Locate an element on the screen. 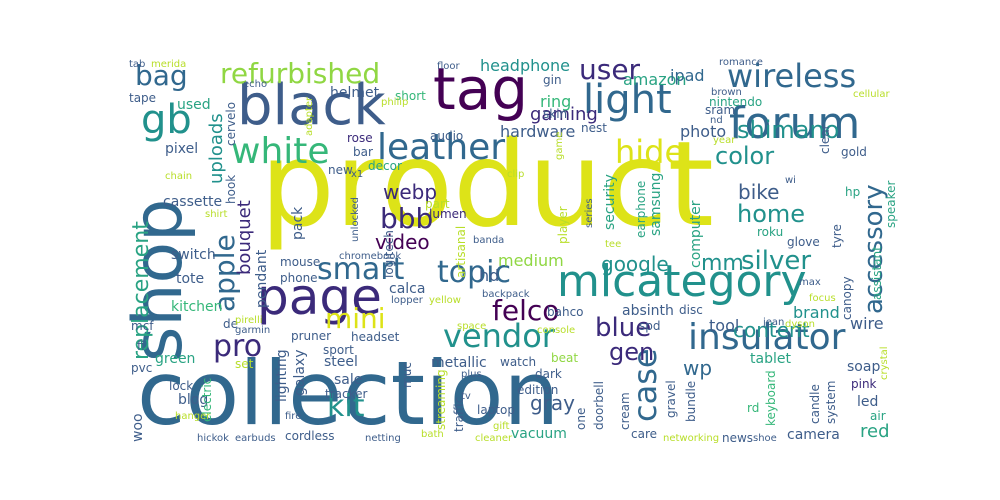  word-rd: rd is located at coordinates (753, 408).